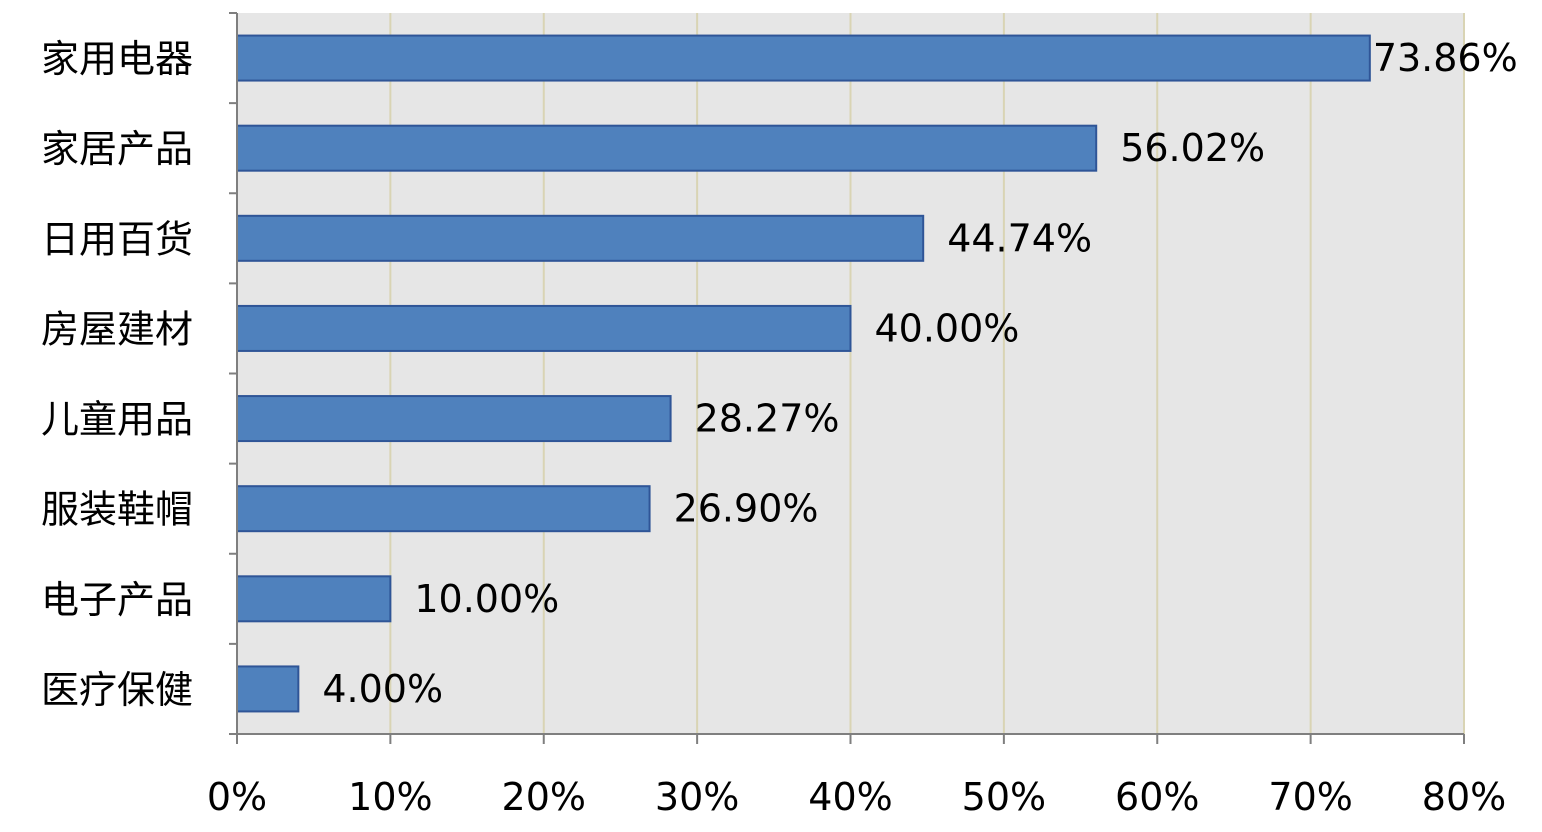 The height and width of the screenshot is (832, 1542). I want to click on x-tick-label-8: 80%, so click(1464, 797).